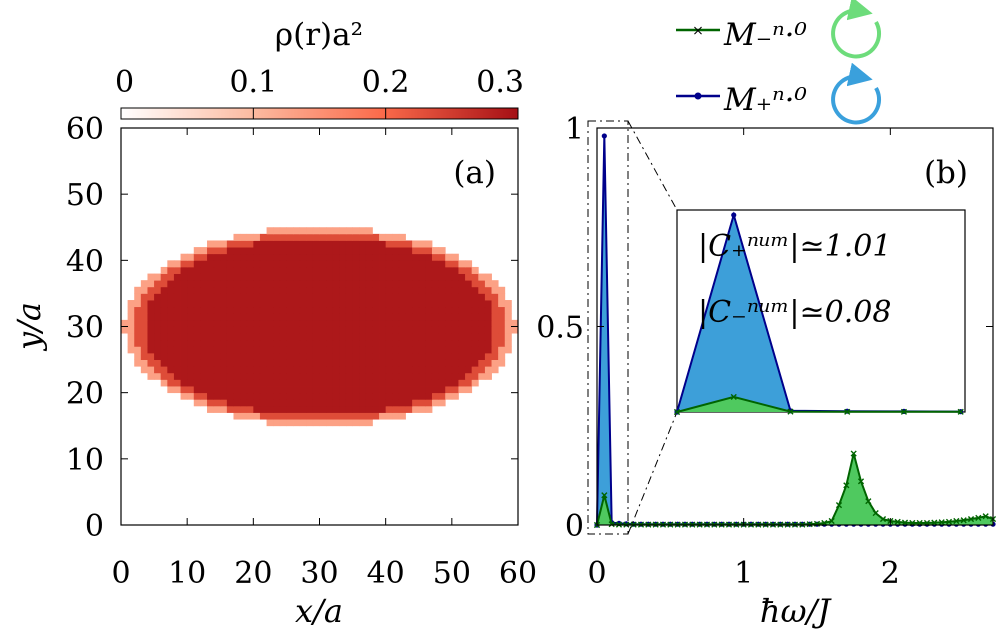 The height and width of the screenshot is (636, 996). What do you see at coordinates (796, 611) in the screenshot?
I see `panel-b-x-axis-label: ħω/J` at bounding box center [796, 611].